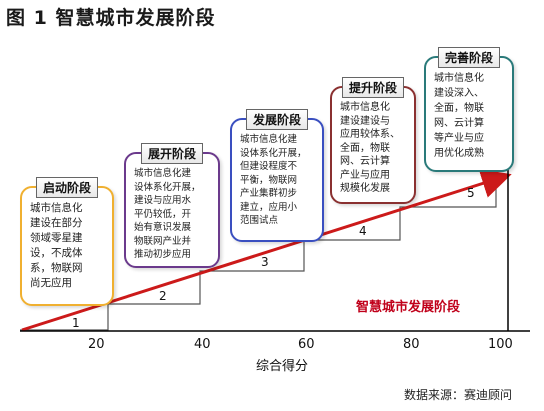 Image resolution: width=544 pixels, height=411 pixels. What do you see at coordinates (277, 119) in the screenshot?
I see `stage-label-3: 发展阶段` at bounding box center [277, 119].